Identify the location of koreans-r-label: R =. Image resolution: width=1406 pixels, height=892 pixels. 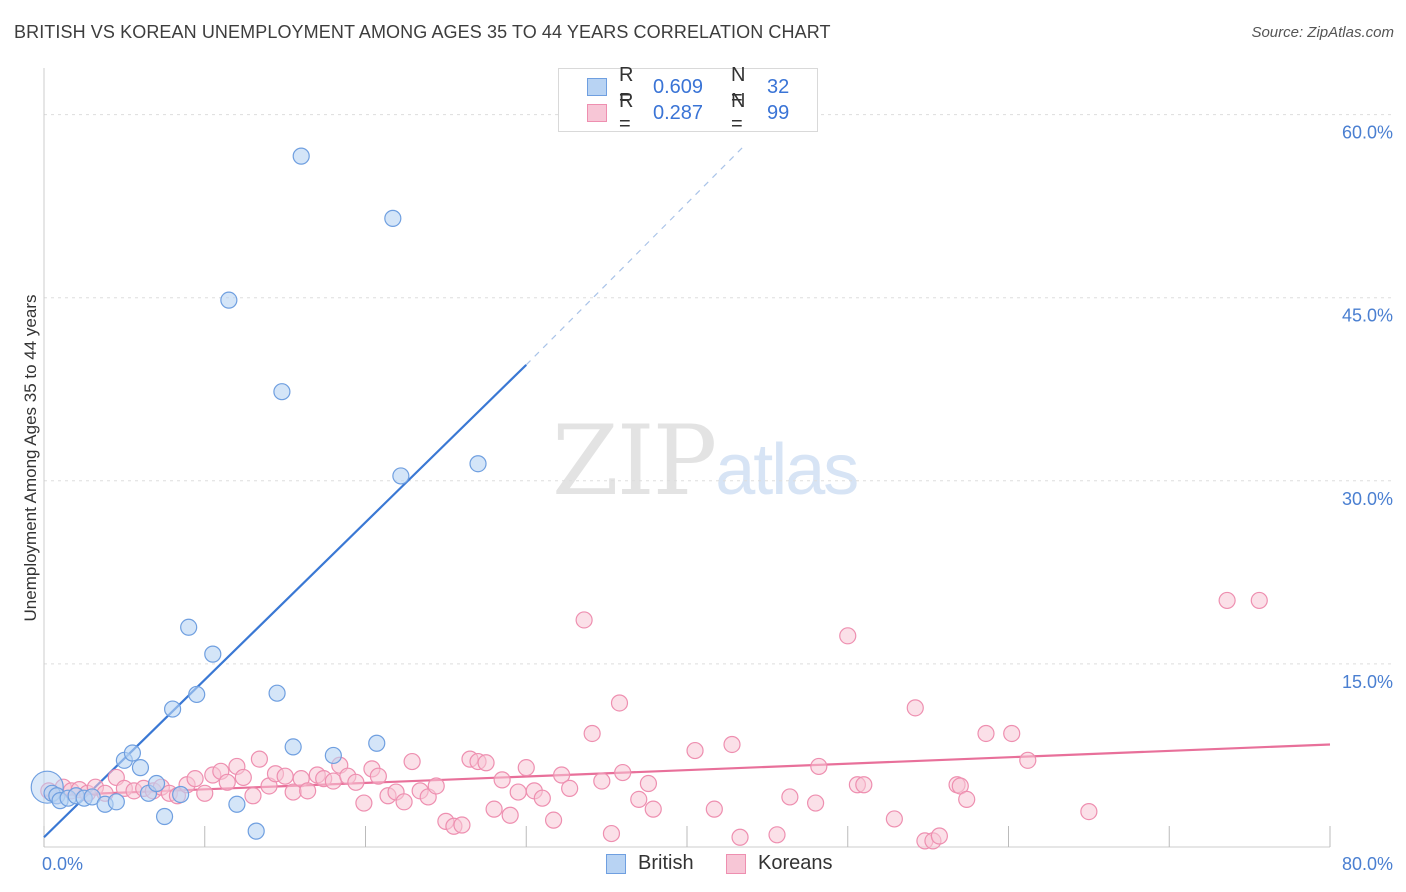
(626, 112).